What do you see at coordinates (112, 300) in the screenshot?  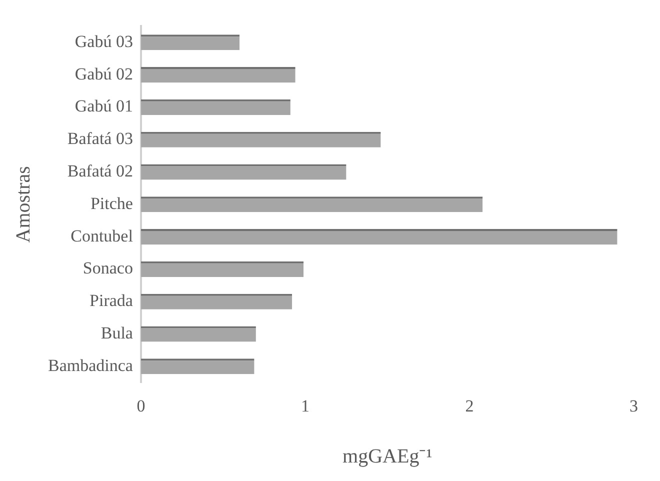 I see `y-tick-label: Pirada` at bounding box center [112, 300].